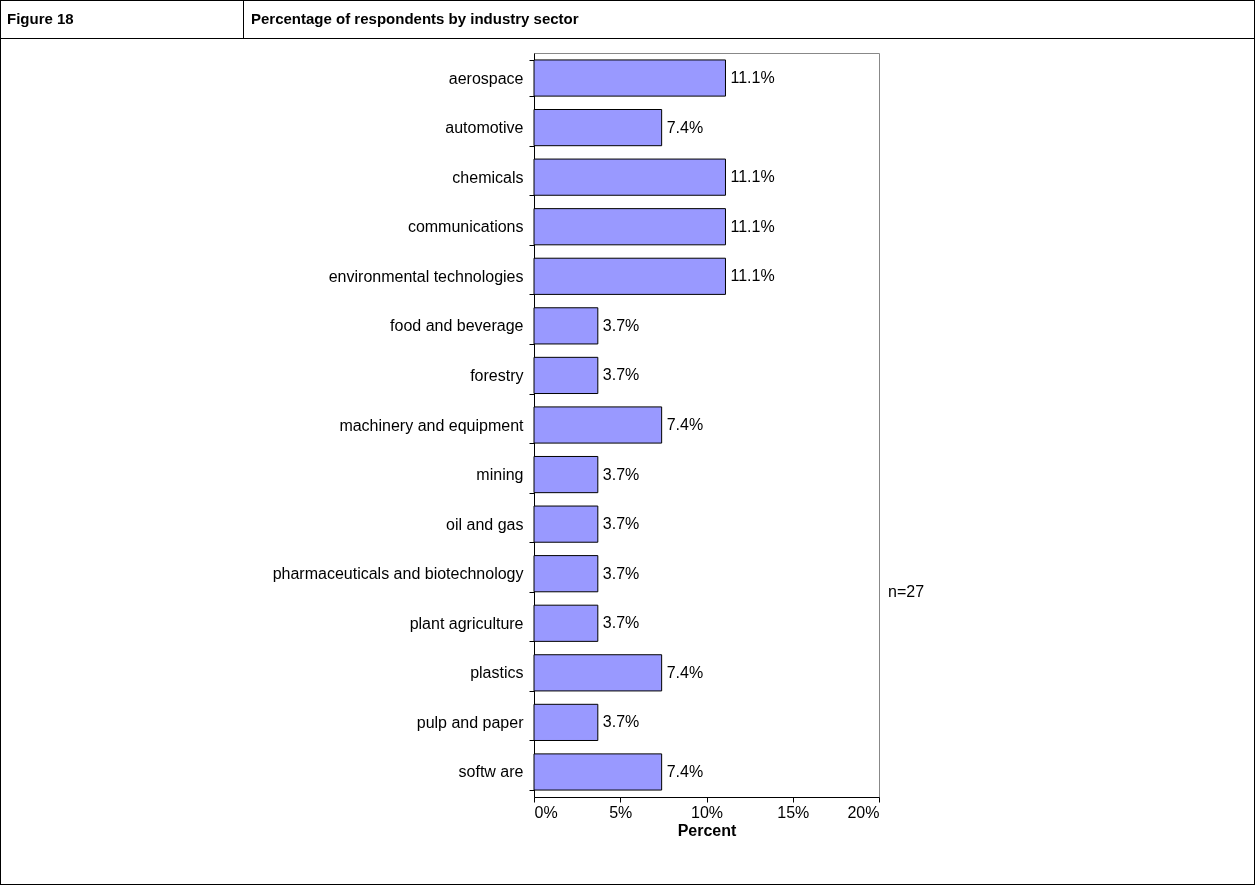 The height and width of the screenshot is (895, 1256). I want to click on x-tick-label: 10%, so click(707, 812).